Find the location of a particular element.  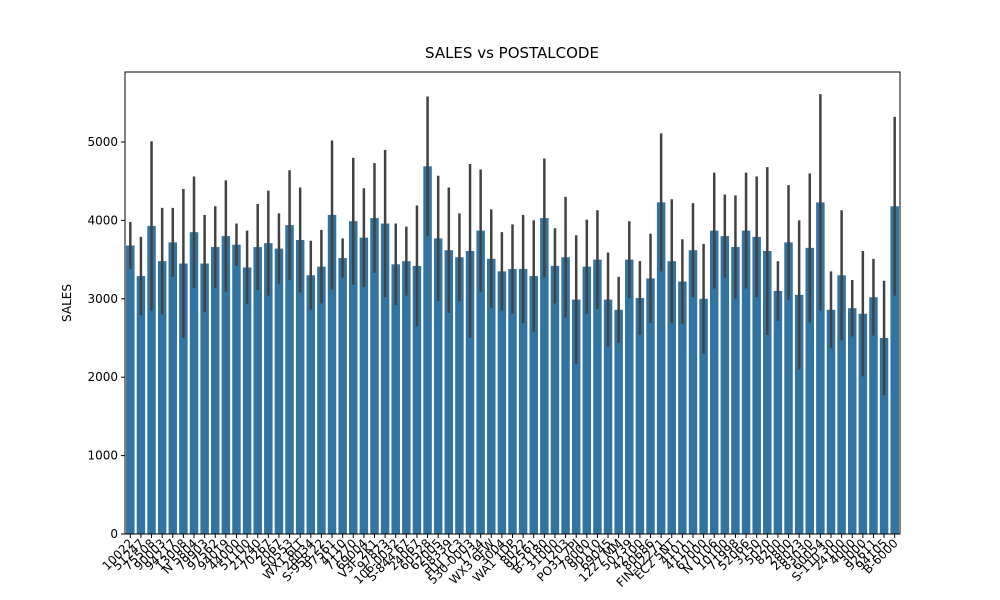

y-tick-label: 4000 is located at coordinates (102, 220).